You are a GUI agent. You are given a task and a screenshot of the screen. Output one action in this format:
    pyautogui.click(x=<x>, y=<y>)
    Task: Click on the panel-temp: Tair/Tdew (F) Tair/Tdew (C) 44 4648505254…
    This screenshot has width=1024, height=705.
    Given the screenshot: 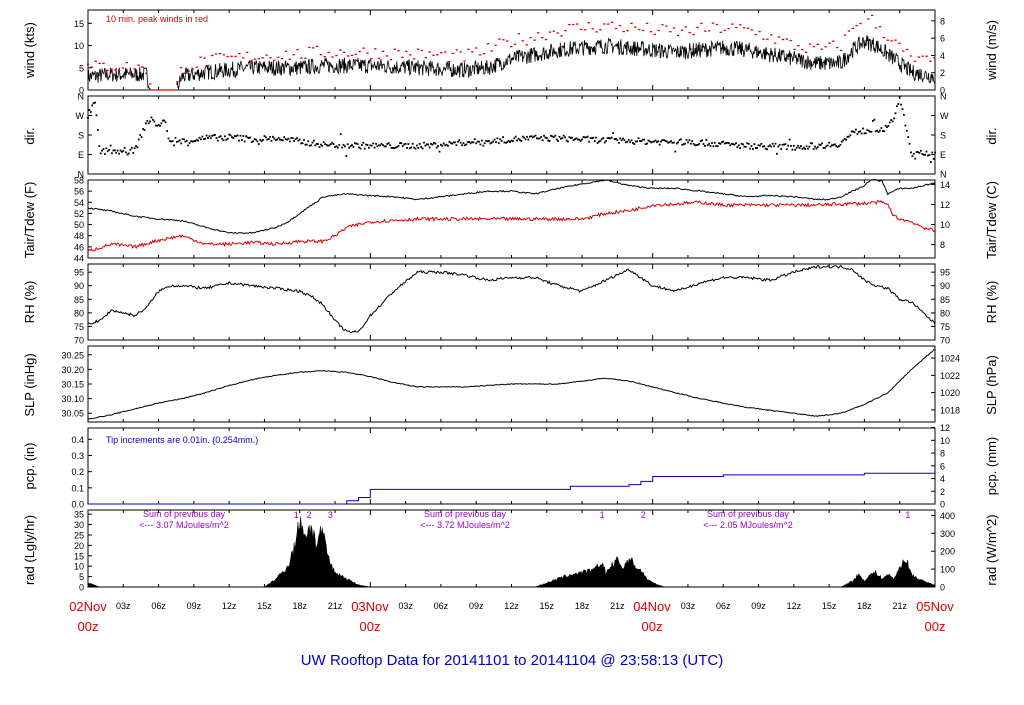 What is the action you would take?
    pyautogui.click(x=510, y=220)
    